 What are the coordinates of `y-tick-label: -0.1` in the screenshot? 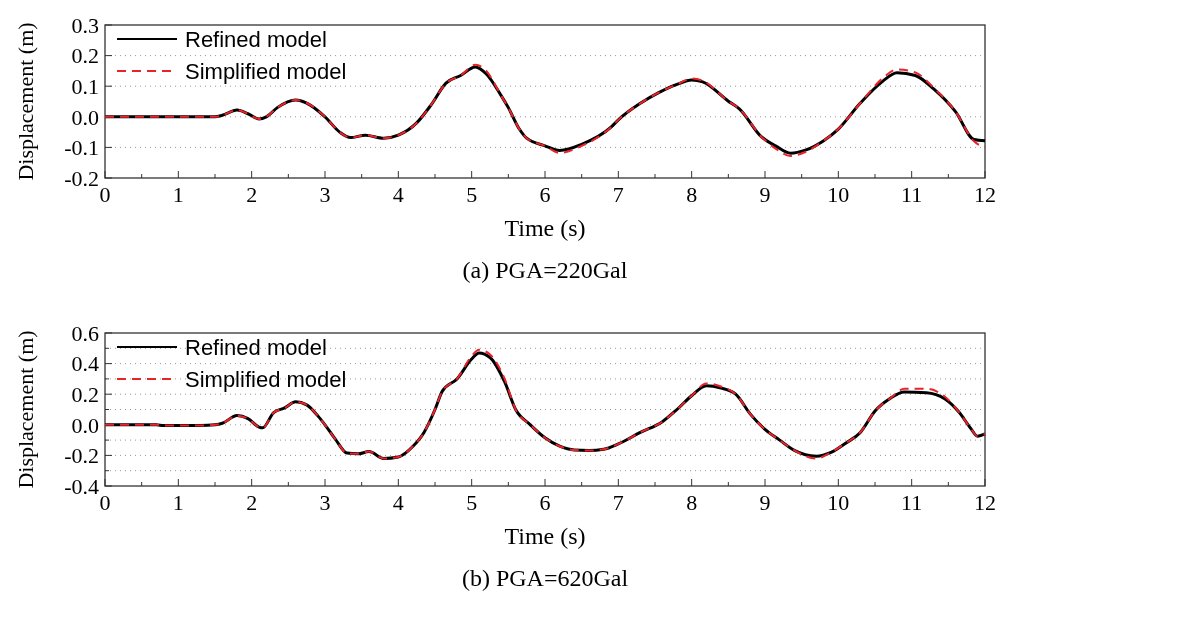 It's located at (81, 148).